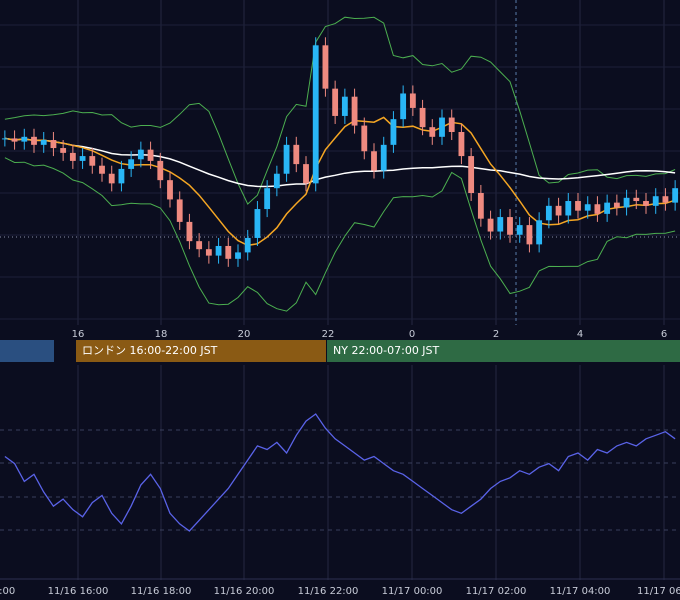 Image resolution: width=680 pixels, height=600 pixels. I want to click on x-tick-label: 18, so click(161, 334).